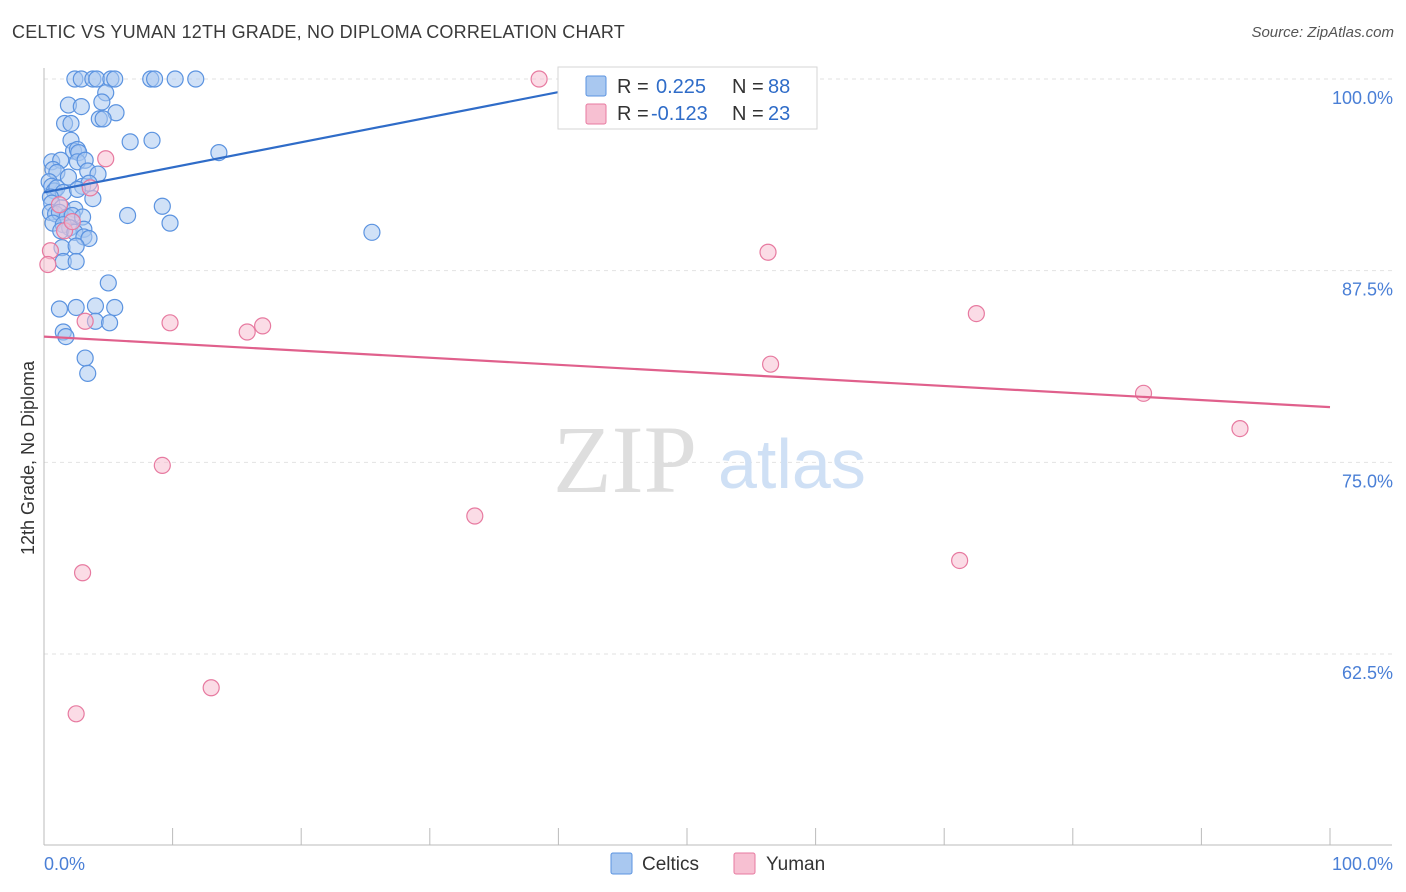 The width and height of the screenshot is (1406, 892). I want to click on legend-celtics-n-label: N =, so click(748, 87).